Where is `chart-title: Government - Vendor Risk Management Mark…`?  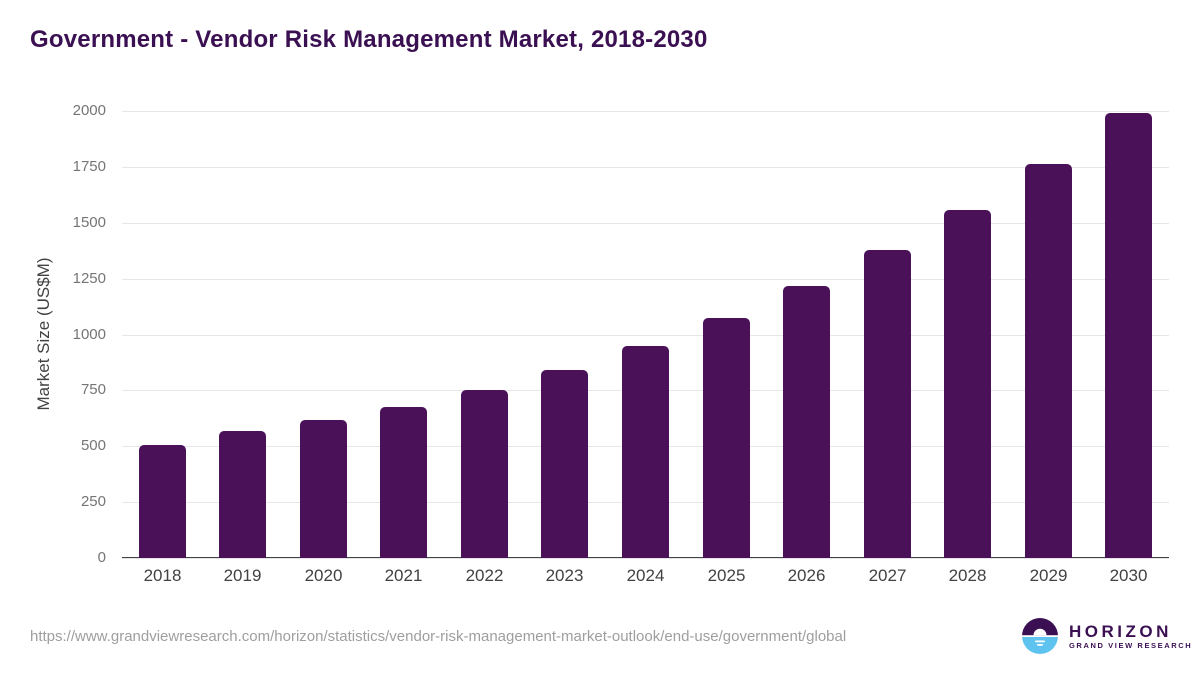 chart-title: Government - Vendor Risk Management Mark… is located at coordinates (369, 39).